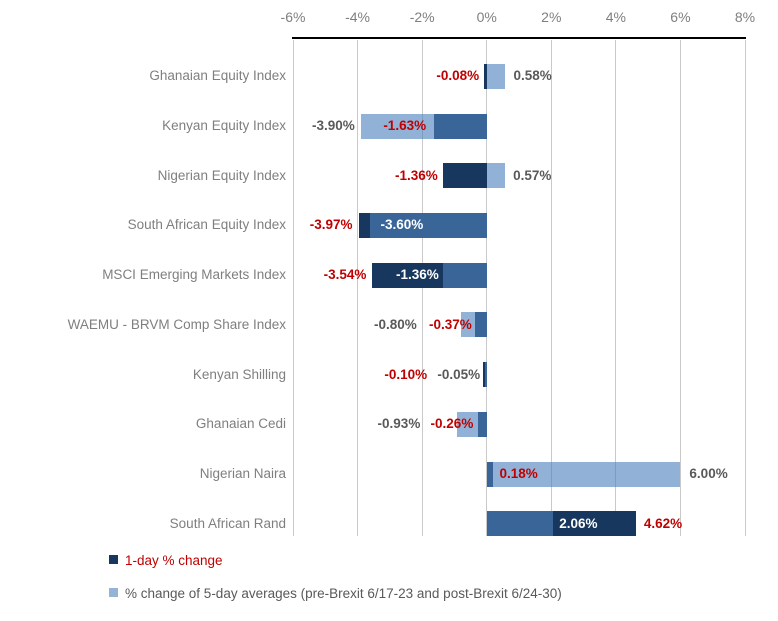  Describe the element at coordinates (331, 225) in the screenshot. I see `value-label-1day: -3.97%` at that location.